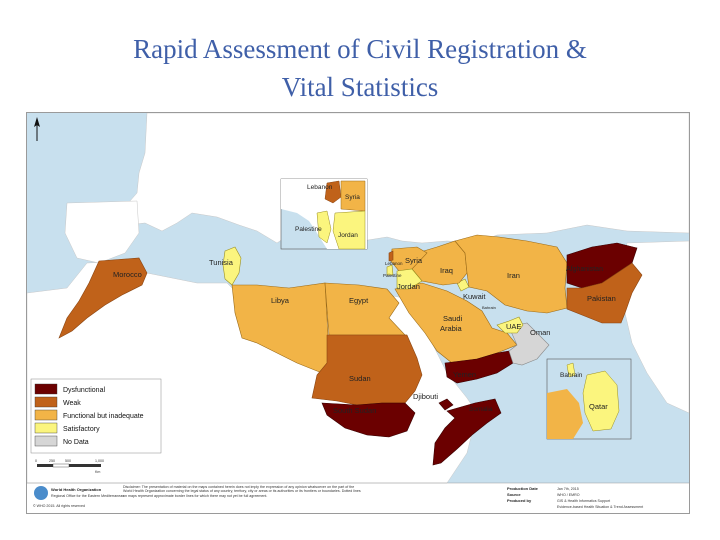 The image size is (720, 540). I want to click on scale-tick-1: 250, so click(52, 461).